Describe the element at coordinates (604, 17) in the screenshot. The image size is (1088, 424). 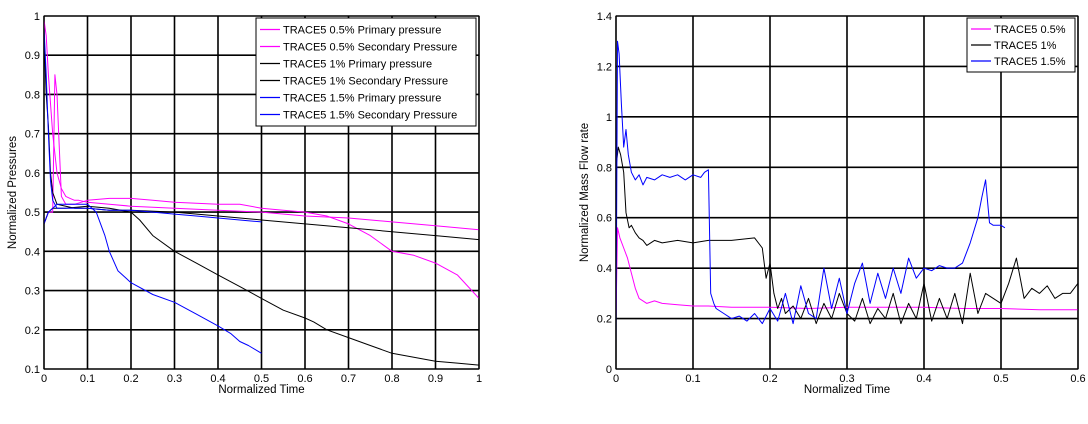
I see `y-tick-label: 1.4` at that location.